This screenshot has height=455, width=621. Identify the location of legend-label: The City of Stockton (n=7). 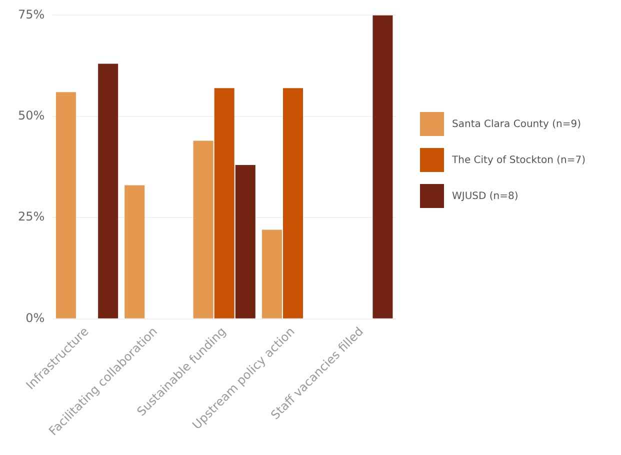
(519, 160).